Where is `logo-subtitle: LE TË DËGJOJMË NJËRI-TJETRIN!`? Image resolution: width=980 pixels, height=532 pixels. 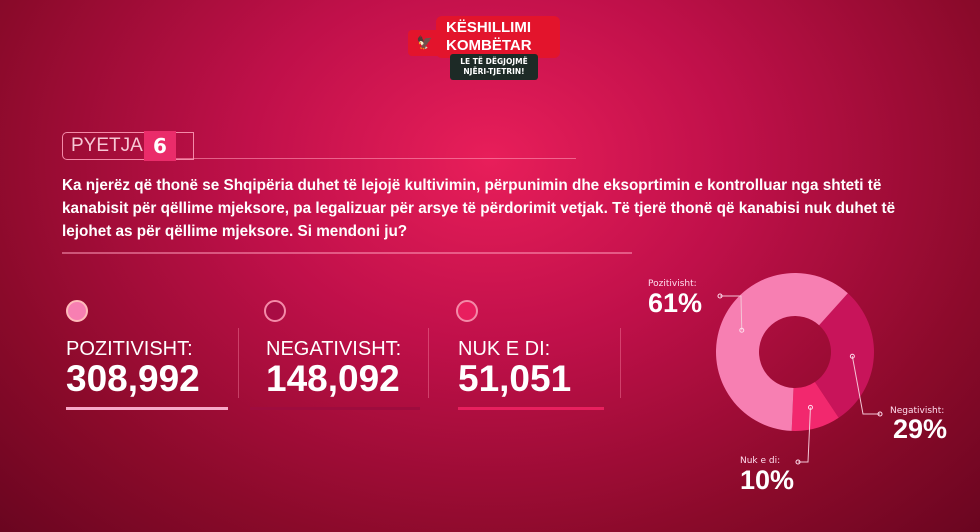 logo-subtitle: LE TË DËGJOJMË NJËRI-TJETRIN! is located at coordinates (494, 67).